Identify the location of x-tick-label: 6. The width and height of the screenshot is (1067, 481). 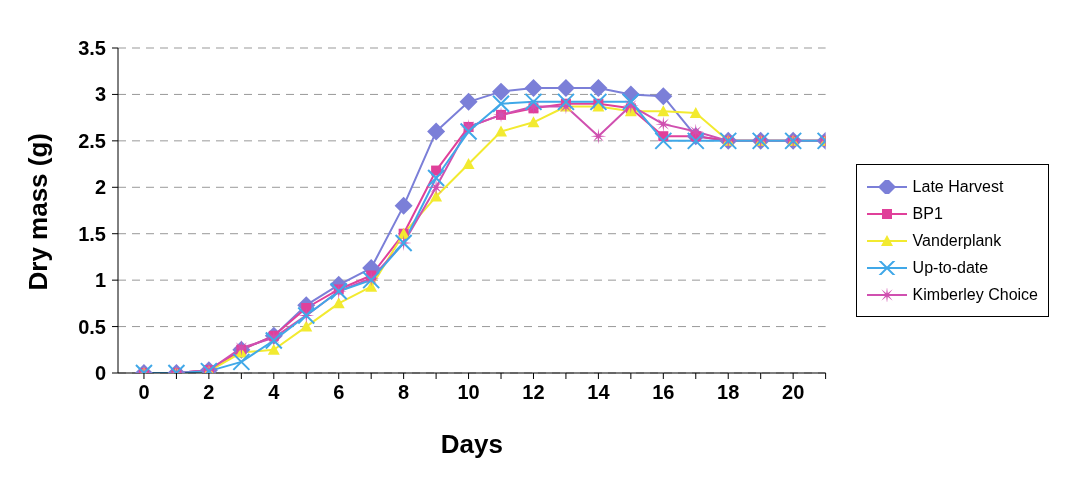
(339, 392).